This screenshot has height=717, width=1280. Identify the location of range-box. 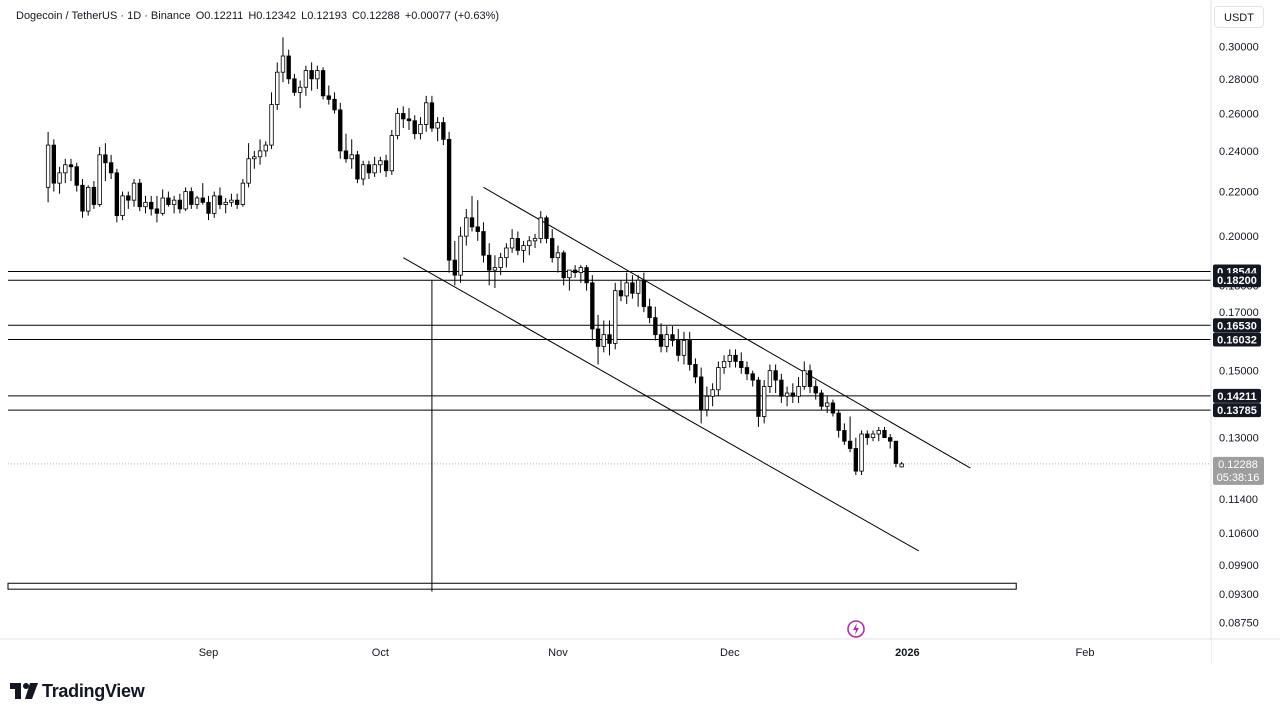
(512, 586).